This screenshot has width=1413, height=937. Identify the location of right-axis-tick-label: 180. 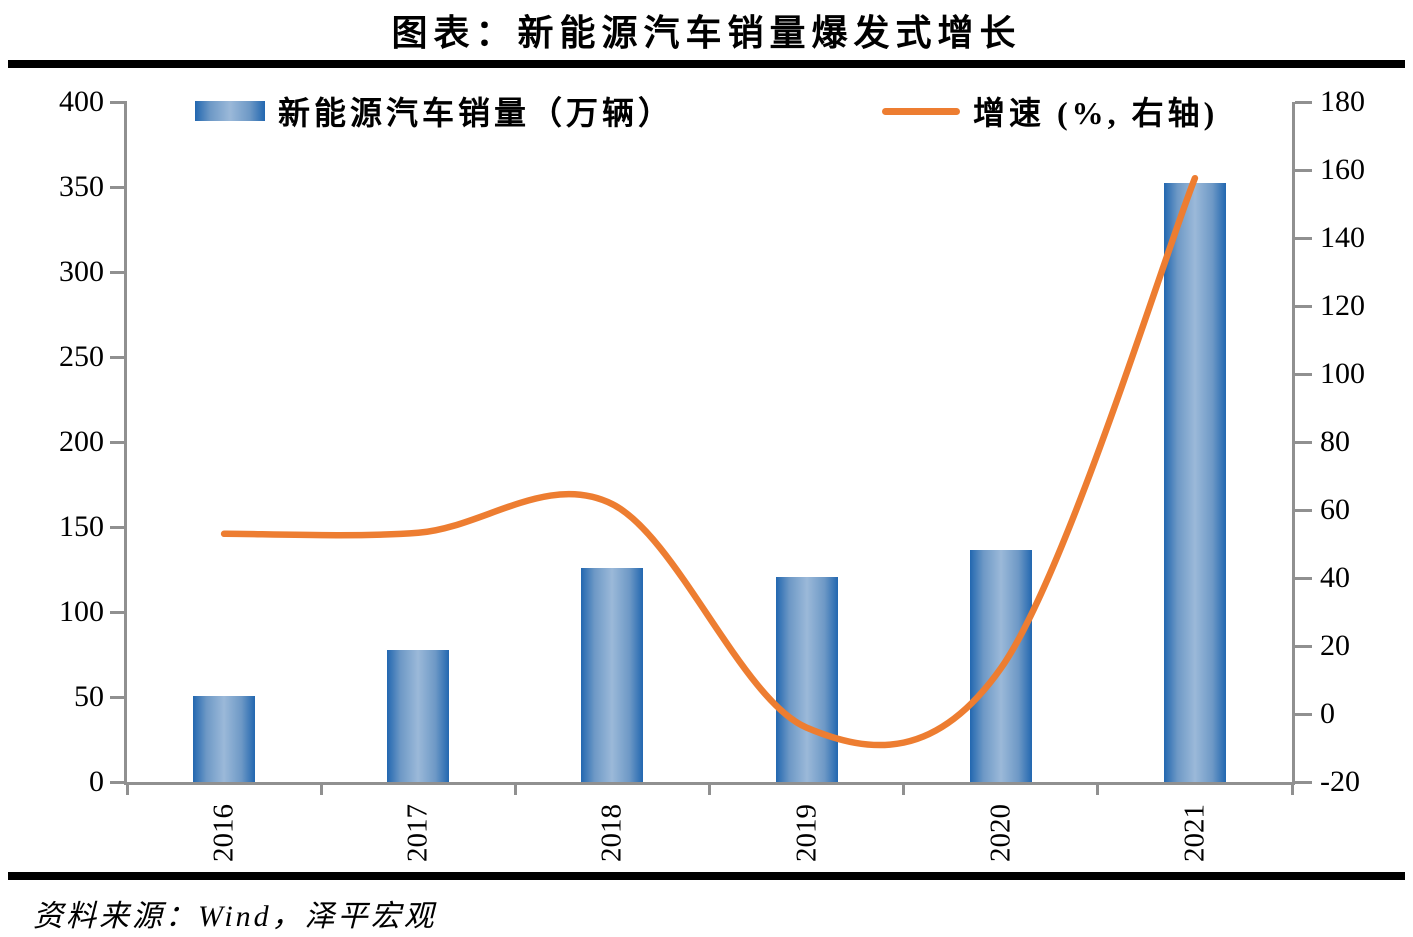
(1342, 101).